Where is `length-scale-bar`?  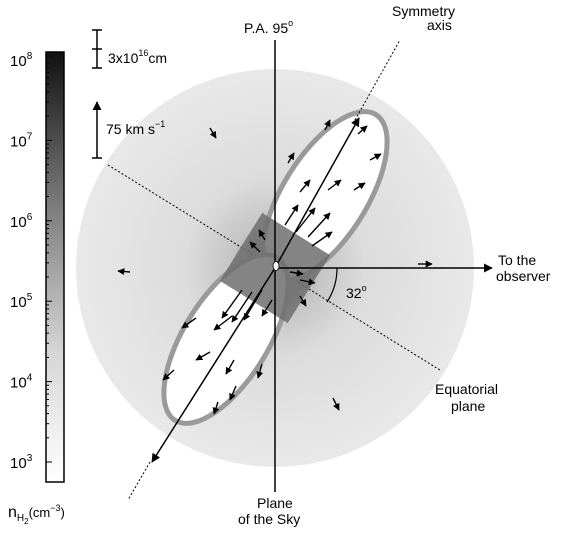 length-scale-bar is located at coordinates (97, 49).